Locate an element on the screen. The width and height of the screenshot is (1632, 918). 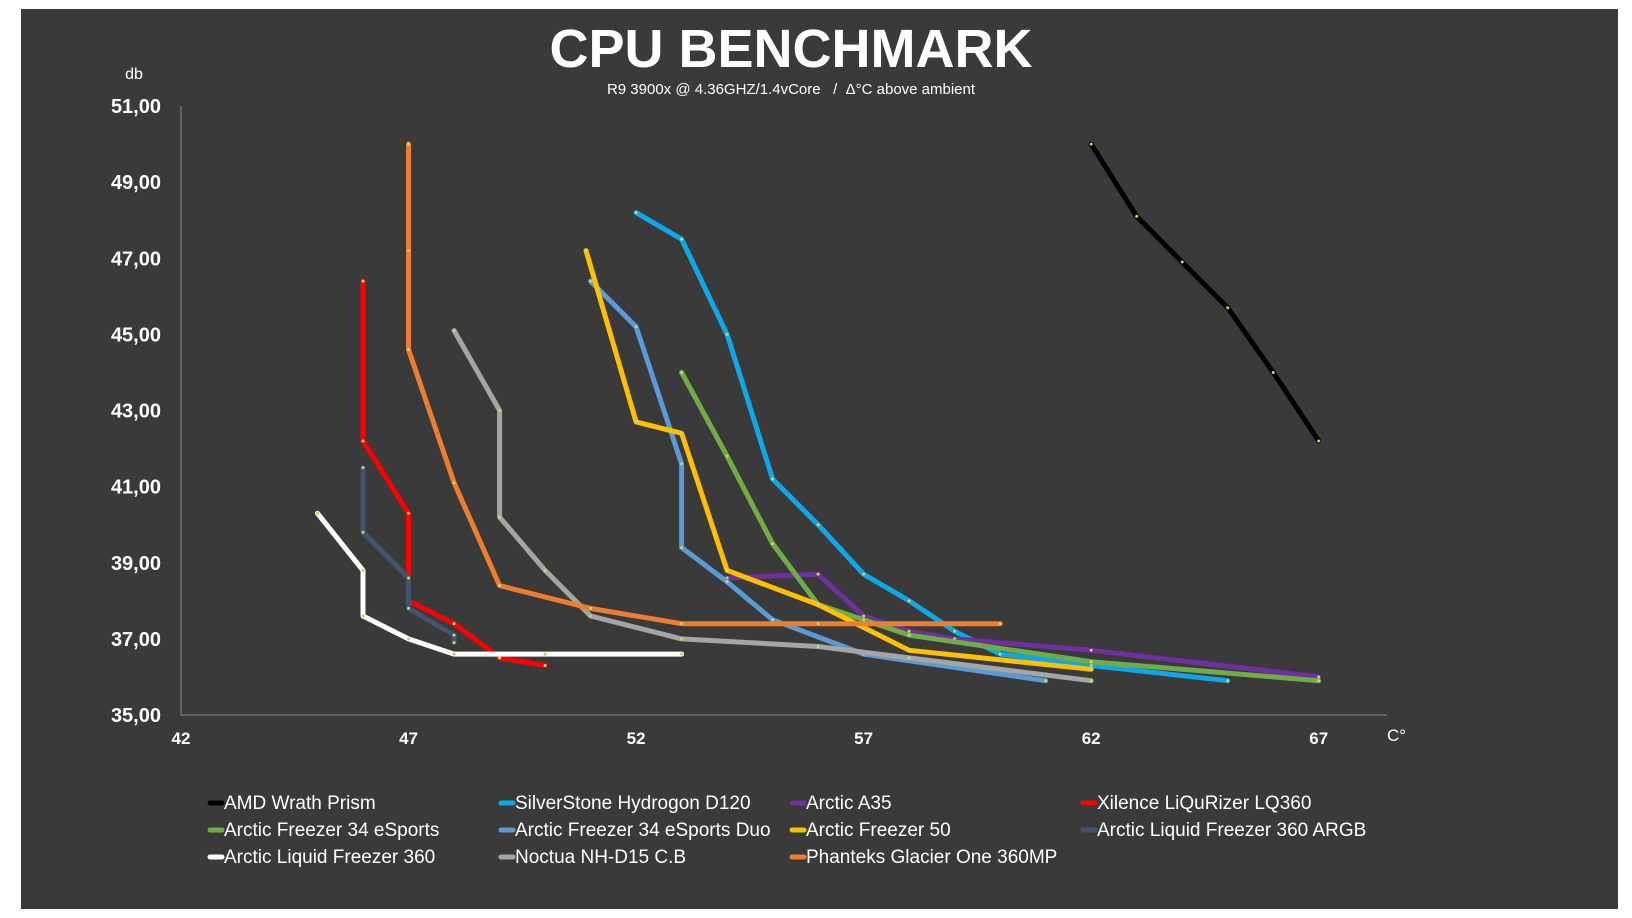
x-tick-label: 52 is located at coordinates (636, 738).